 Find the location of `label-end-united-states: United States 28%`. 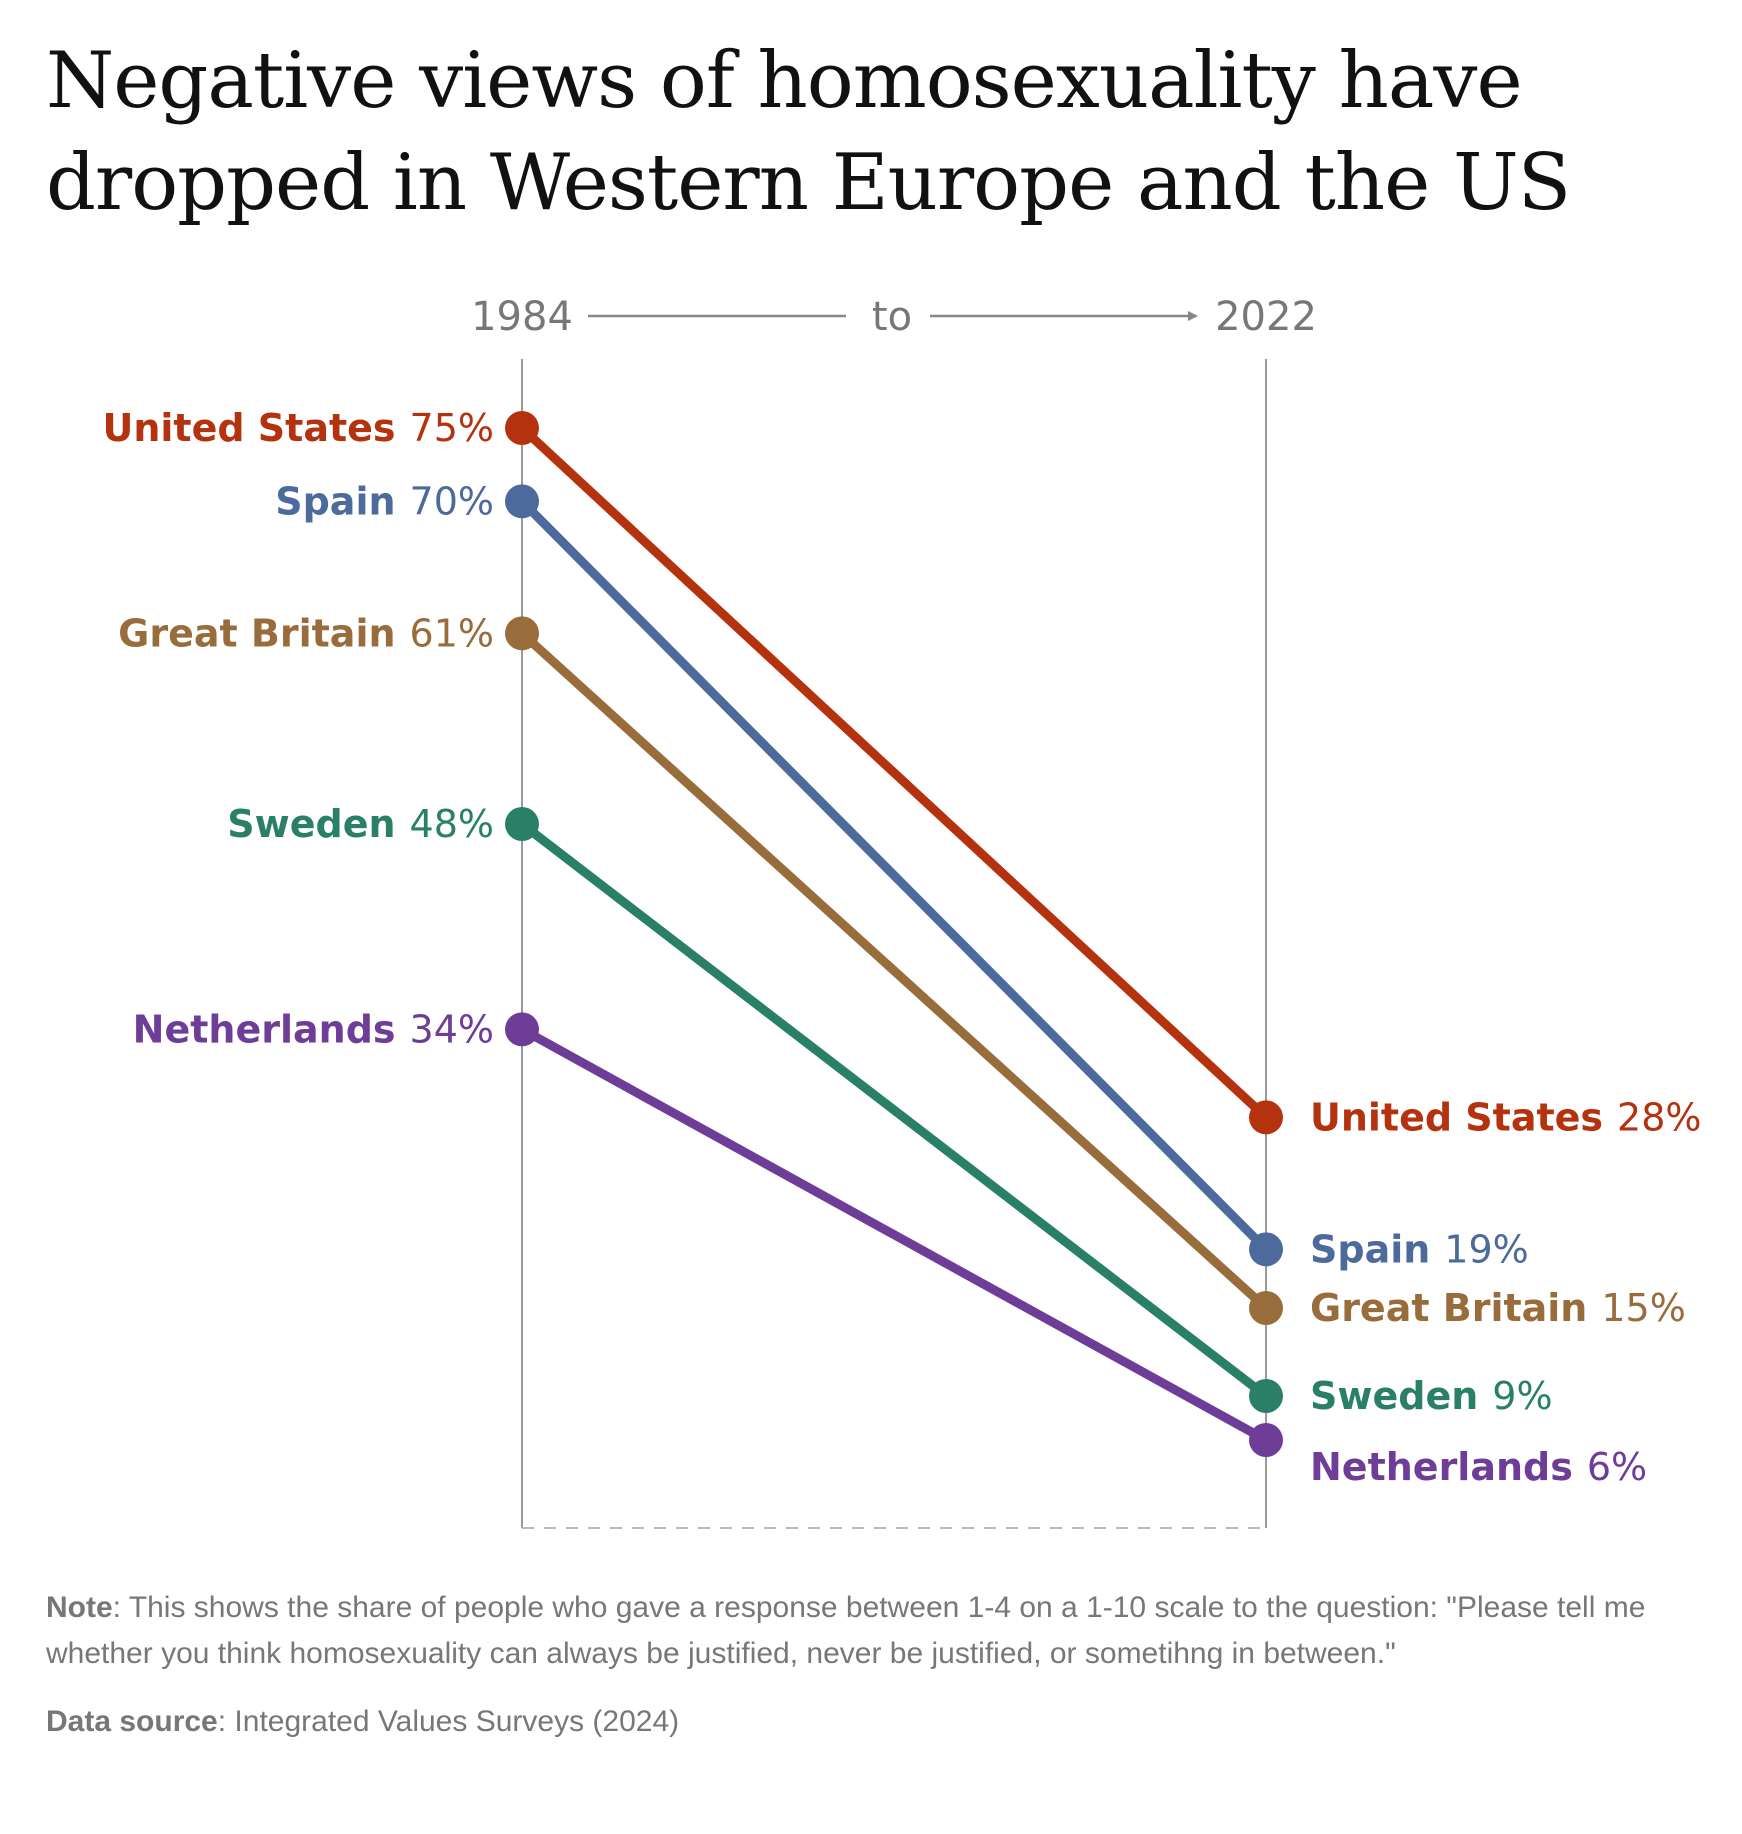

label-end-united-states: United States 28% is located at coordinates (1506, 1117).